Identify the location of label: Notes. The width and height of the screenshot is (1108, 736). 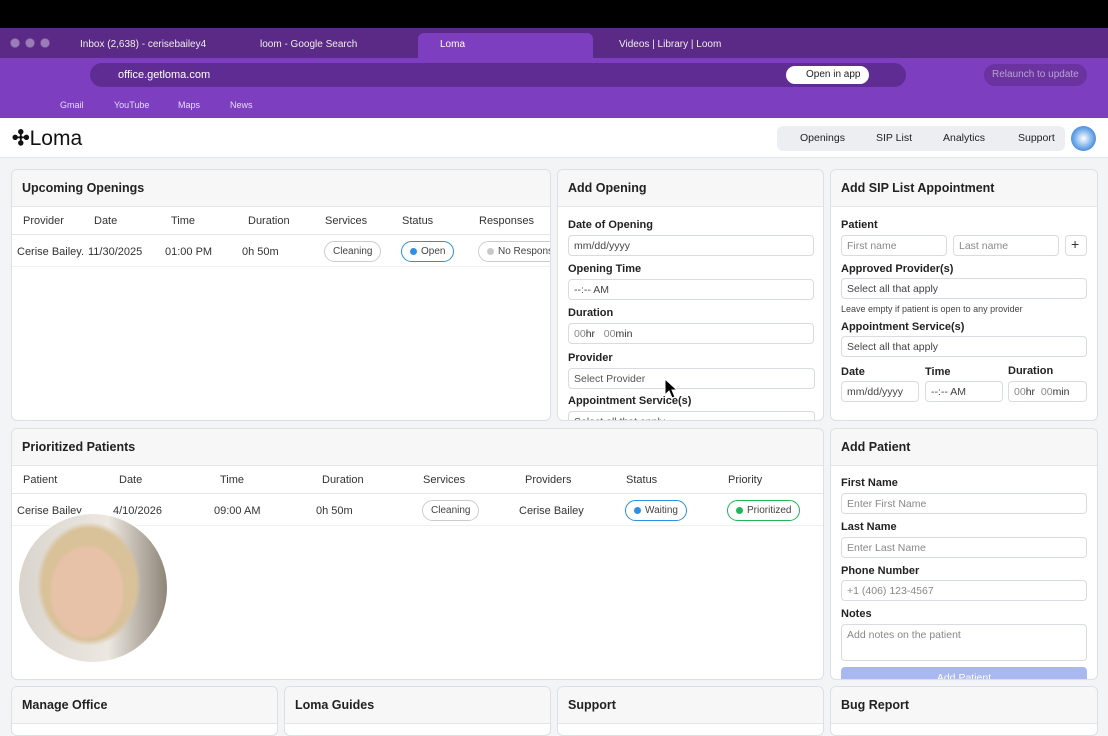
(856, 614).